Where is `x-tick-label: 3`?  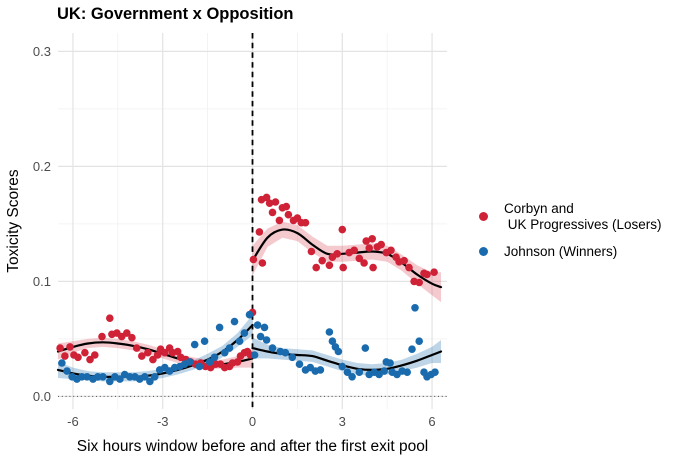
x-tick-label: 3 is located at coordinates (342, 421).